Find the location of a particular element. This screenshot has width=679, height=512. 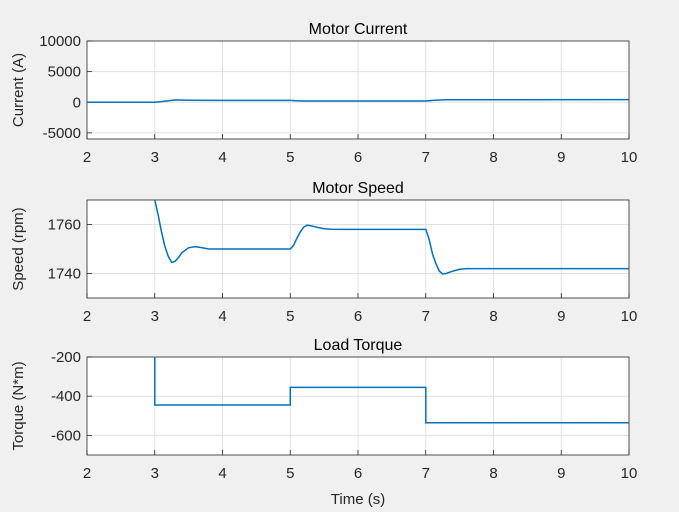

subplot-3-ytick-label-1: -400 is located at coordinates (66, 396).